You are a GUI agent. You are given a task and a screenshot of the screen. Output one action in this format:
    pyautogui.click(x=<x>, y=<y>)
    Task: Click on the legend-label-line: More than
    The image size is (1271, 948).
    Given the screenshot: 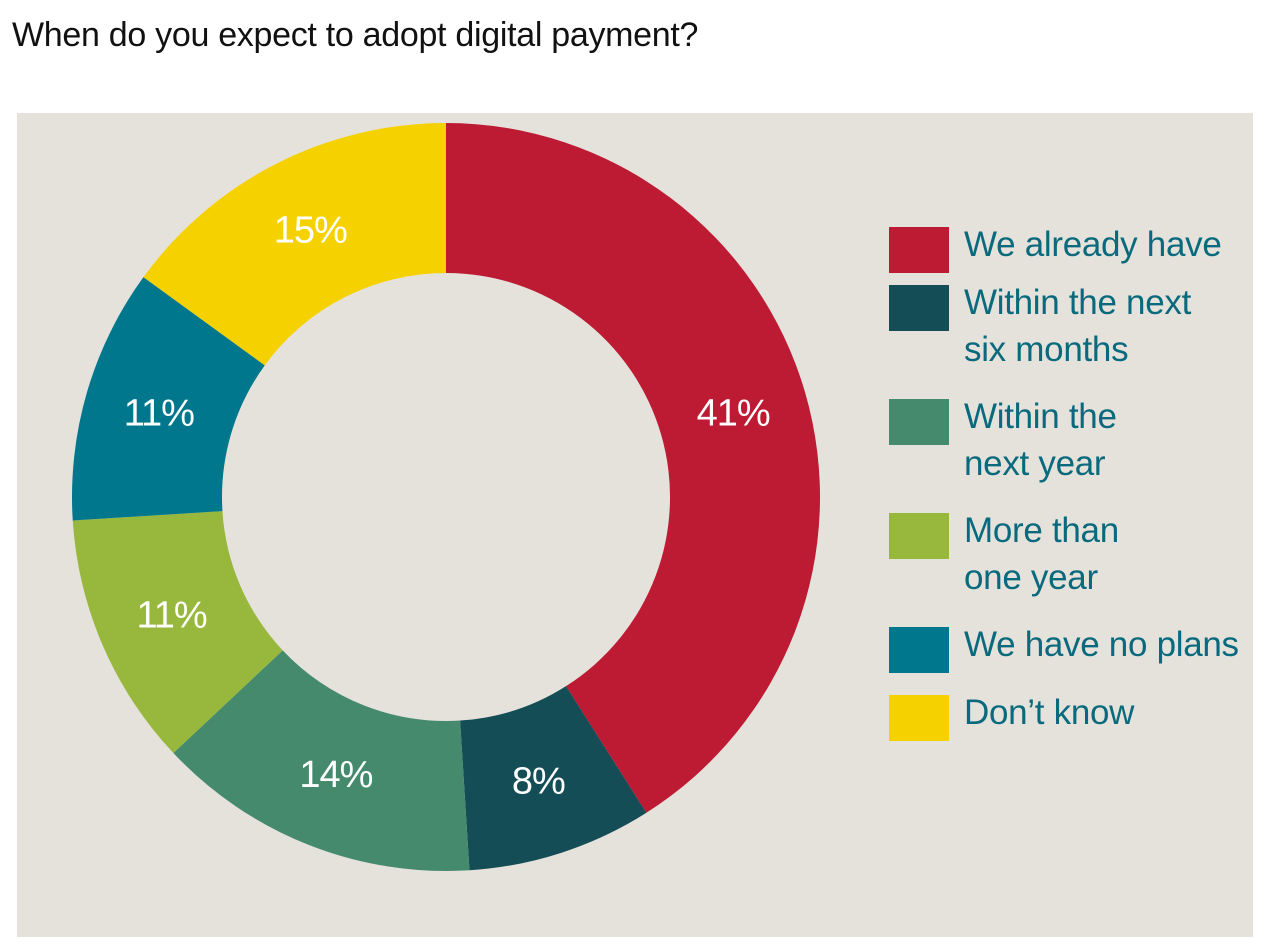 What is the action you would take?
    pyautogui.click(x=1041, y=530)
    